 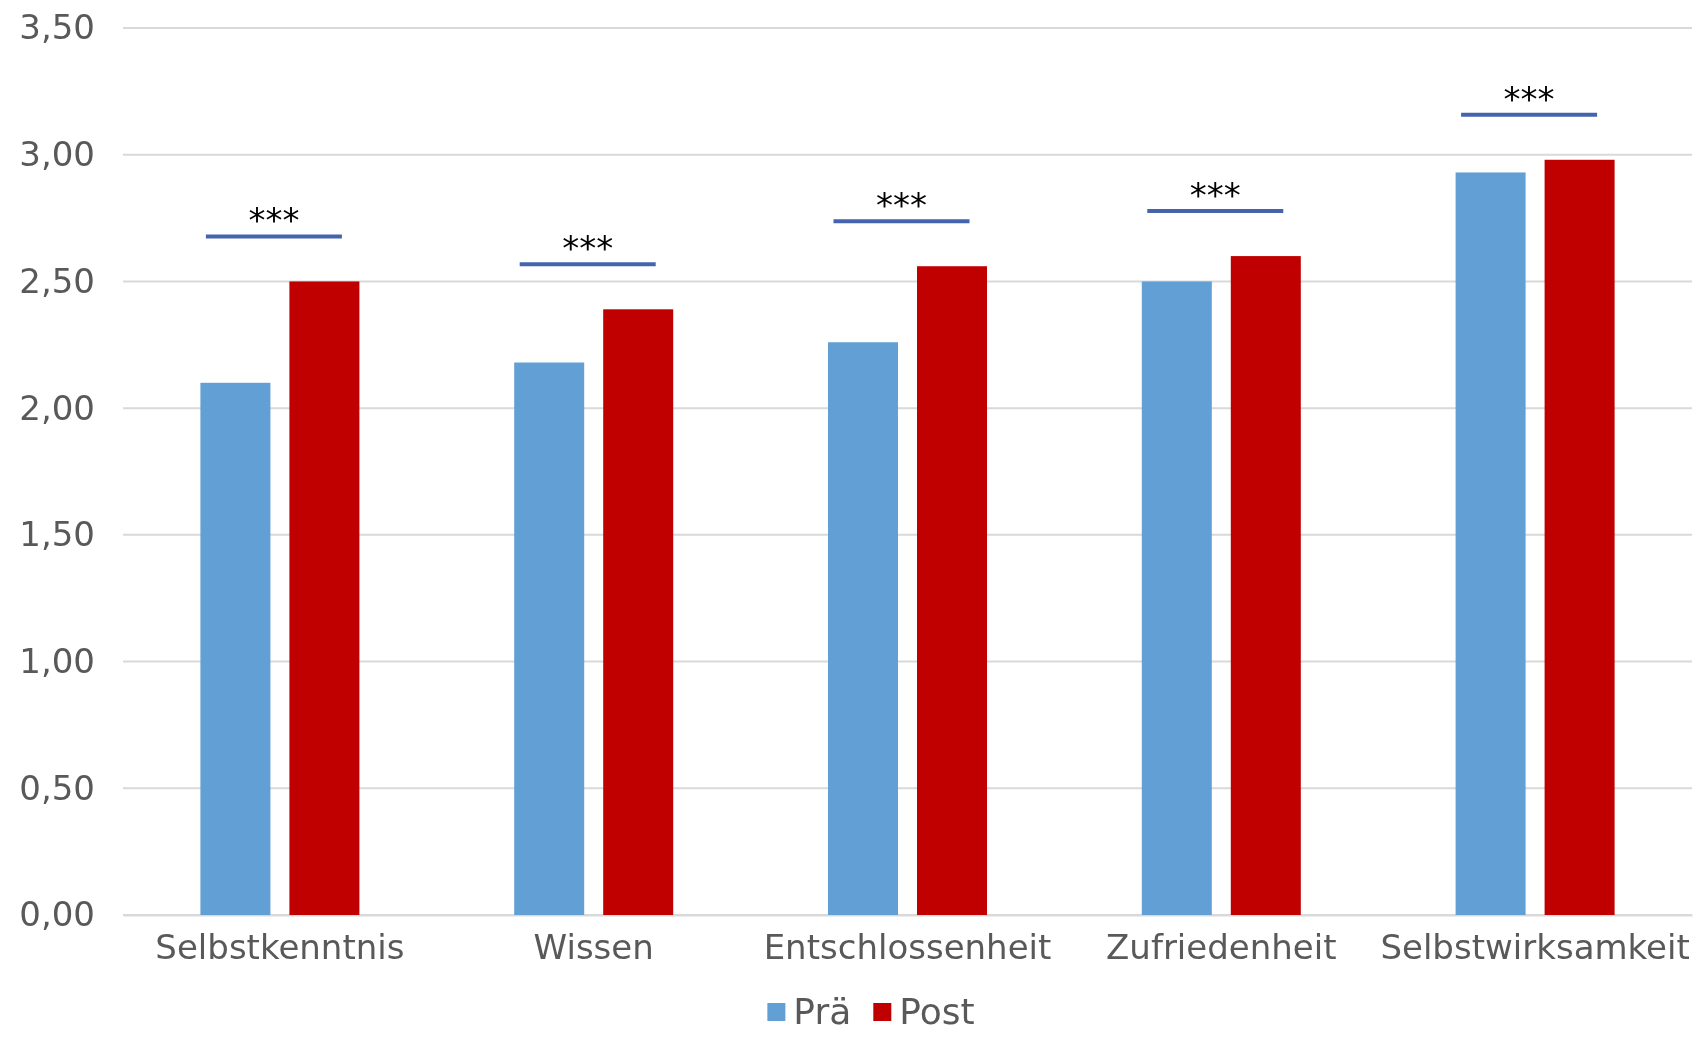 I want to click on y-tick-label: 0,00, so click(x=57, y=914).